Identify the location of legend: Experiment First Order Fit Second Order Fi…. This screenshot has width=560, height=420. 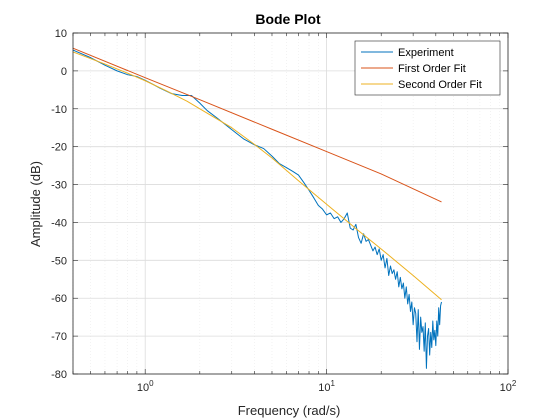
(427, 68).